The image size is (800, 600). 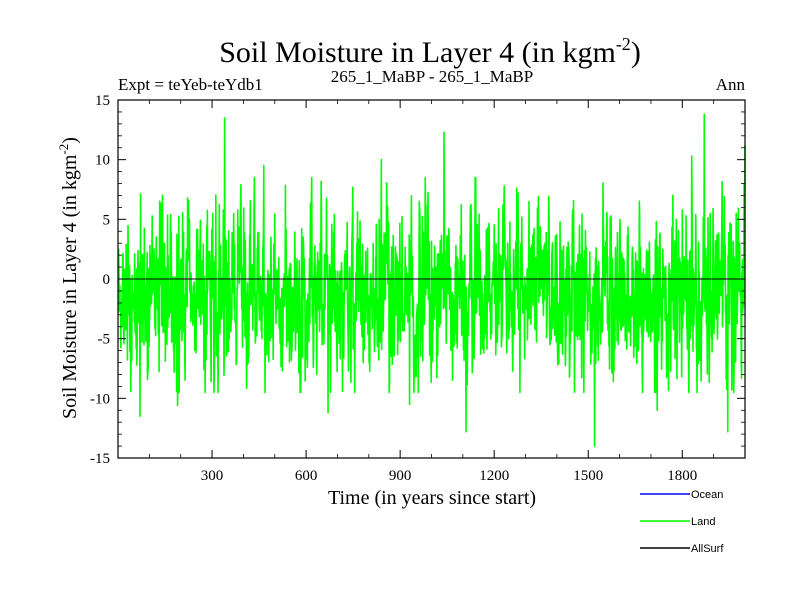 What do you see at coordinates (707, 495) in the screenshot?
I see `legend-label-ocean: Ocean` at bounding box center [707, 495].